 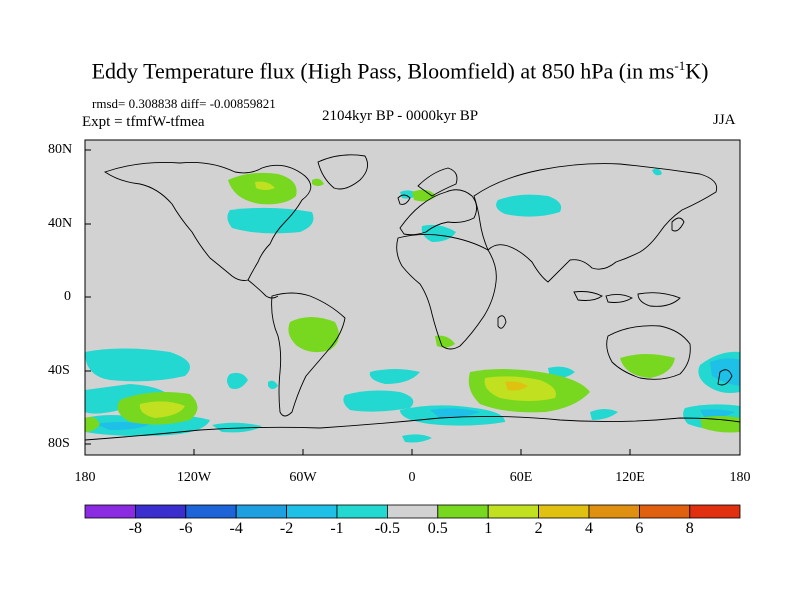 I want to click on colorbar-label: 6, so click(x=639, y=528).